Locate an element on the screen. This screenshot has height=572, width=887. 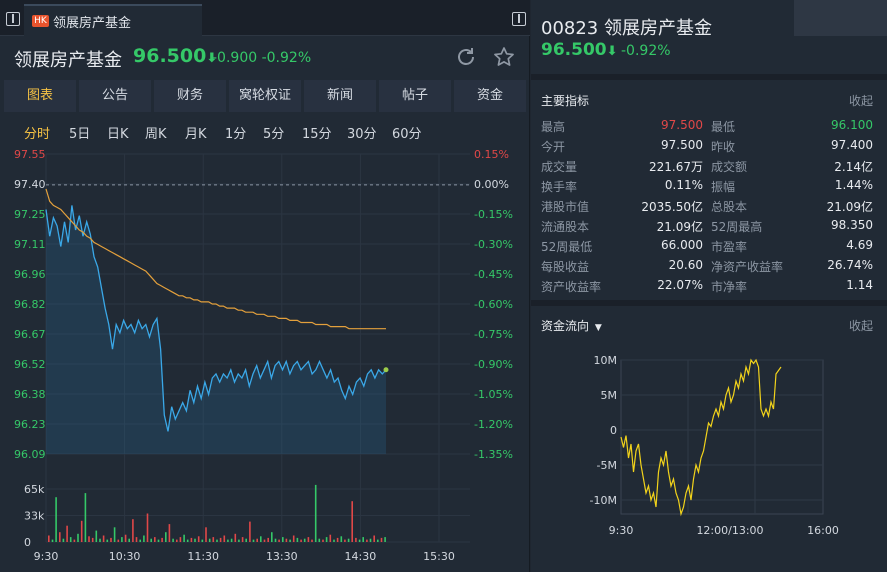
period-60min: 60分 is located at coordinates (407, 134).